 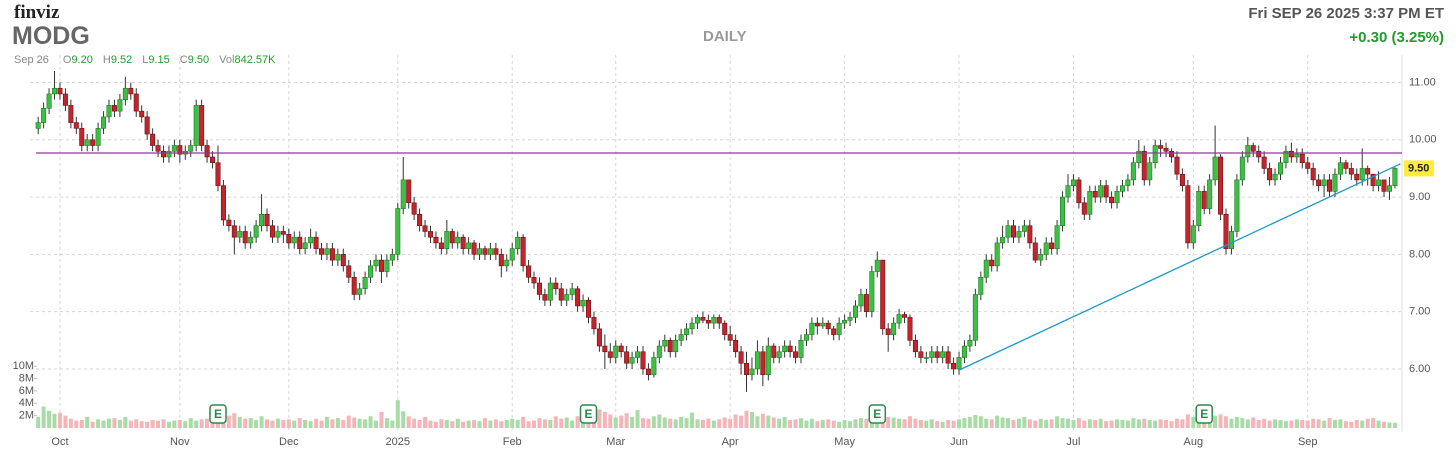 I want to click on earnings-marker, so click(x=1204, y=414).